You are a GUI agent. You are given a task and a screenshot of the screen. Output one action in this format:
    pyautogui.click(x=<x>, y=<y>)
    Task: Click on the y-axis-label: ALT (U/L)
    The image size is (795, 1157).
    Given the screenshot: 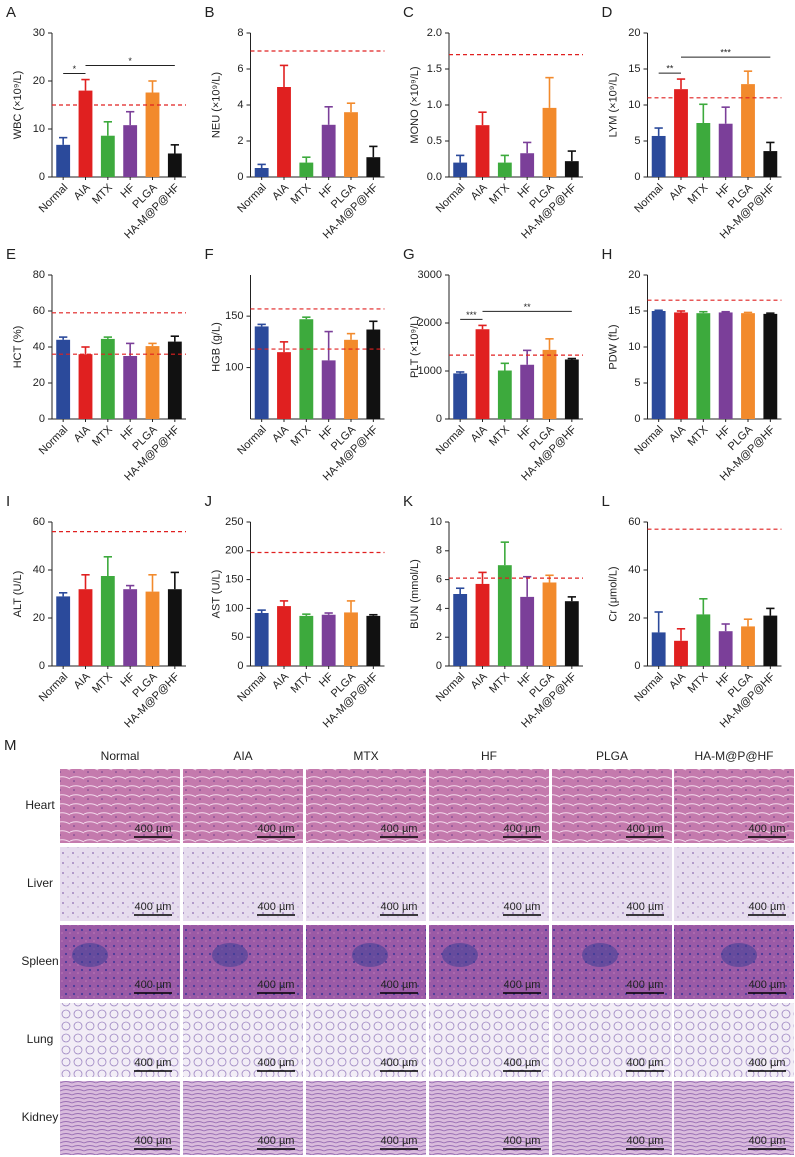 What is the action you would take?
    pyautogui.click(x=18, y=594)
    